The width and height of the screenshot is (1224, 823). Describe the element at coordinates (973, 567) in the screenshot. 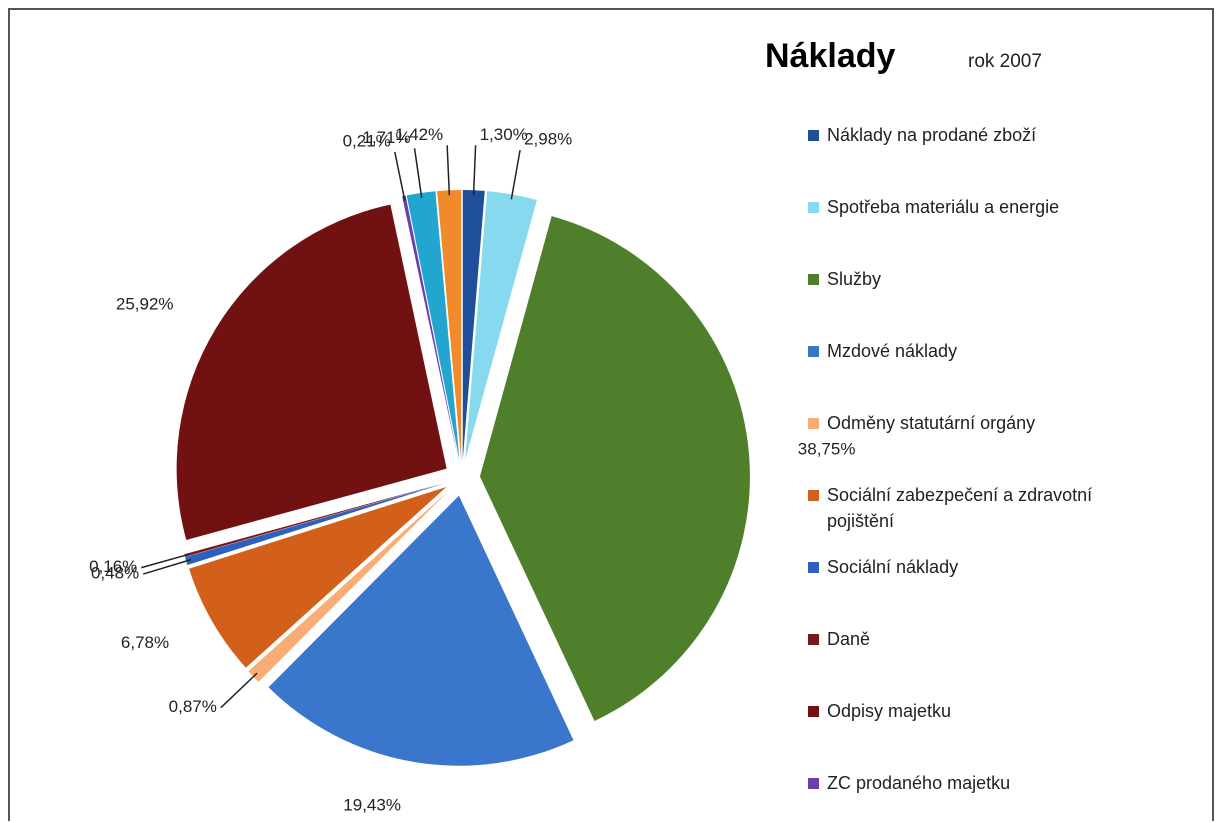

I see `legend-item: Sociální náklady` at that location.